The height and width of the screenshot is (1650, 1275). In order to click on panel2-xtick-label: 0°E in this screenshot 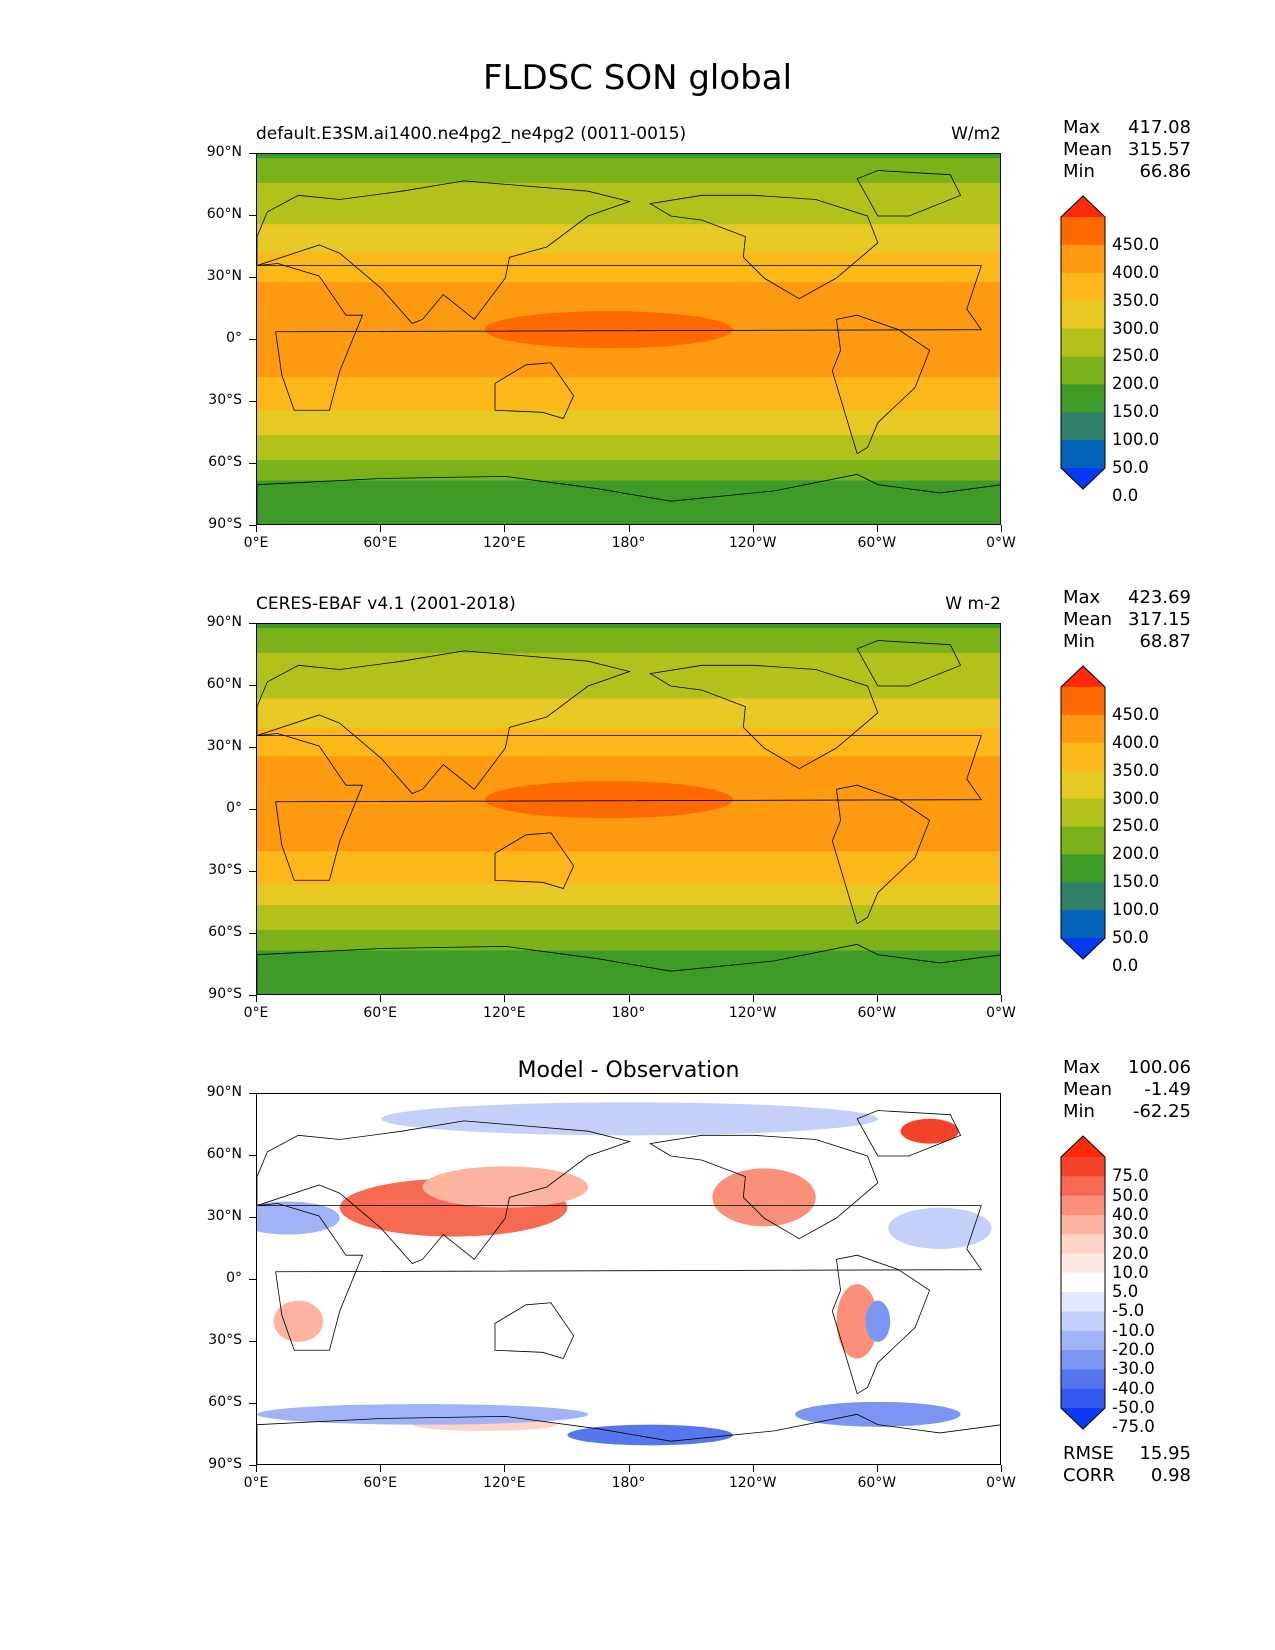, I will do `click(256, 1013)`.